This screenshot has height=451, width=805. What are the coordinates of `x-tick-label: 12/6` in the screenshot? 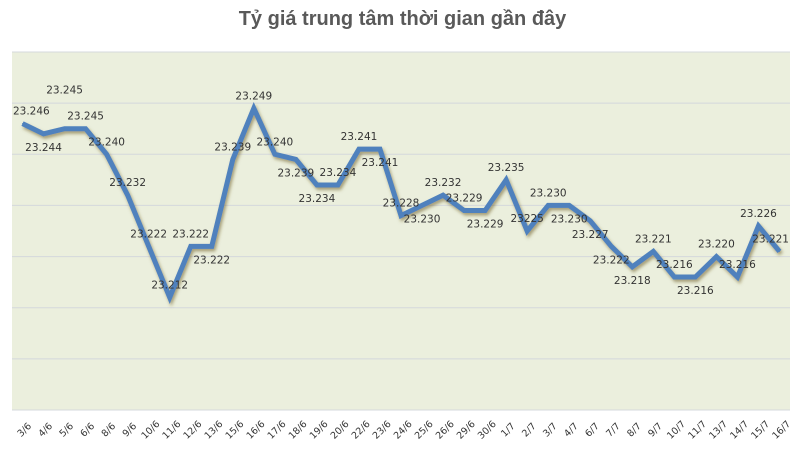 It's located at (193, 430).